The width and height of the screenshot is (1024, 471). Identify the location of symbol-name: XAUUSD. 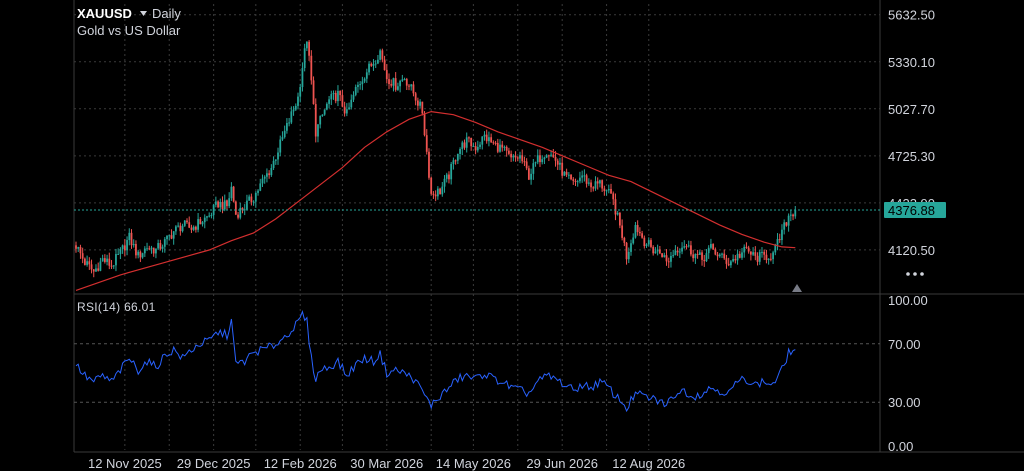
(104, 13).